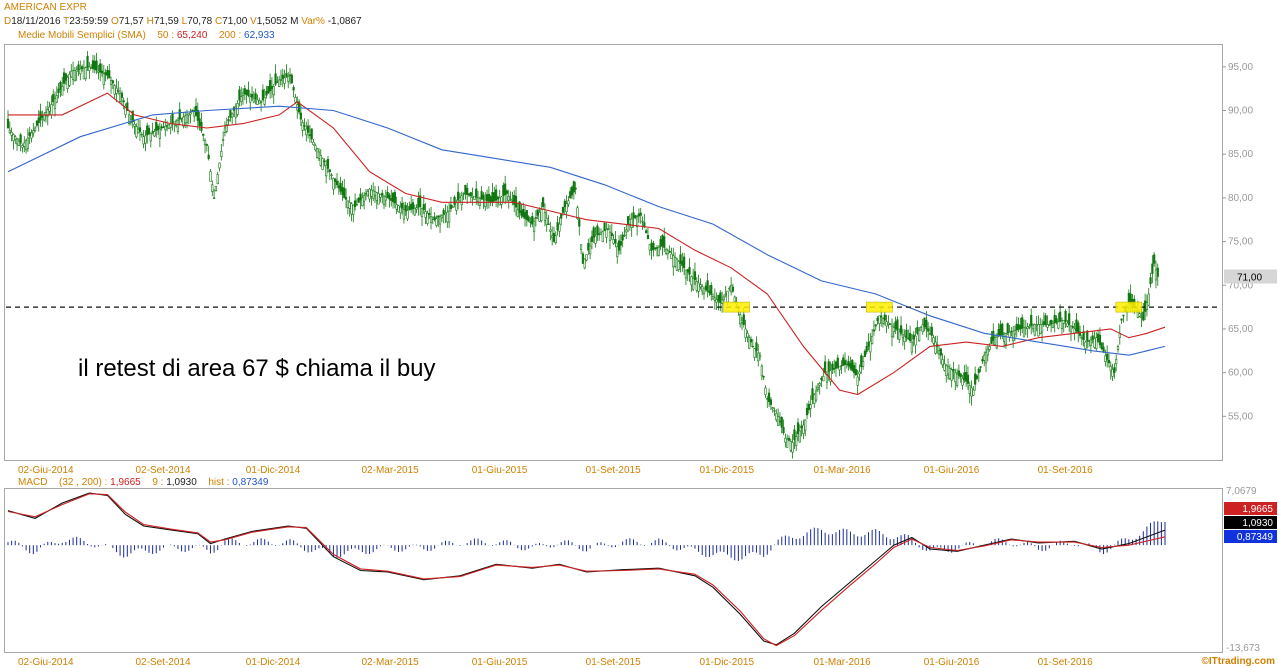 This screenshot has width=1278, height=668. Describe the element at coordinates (500, 470) in the screenshot. I see `price-x-tick-label: 01-Giu-2015` at that location.